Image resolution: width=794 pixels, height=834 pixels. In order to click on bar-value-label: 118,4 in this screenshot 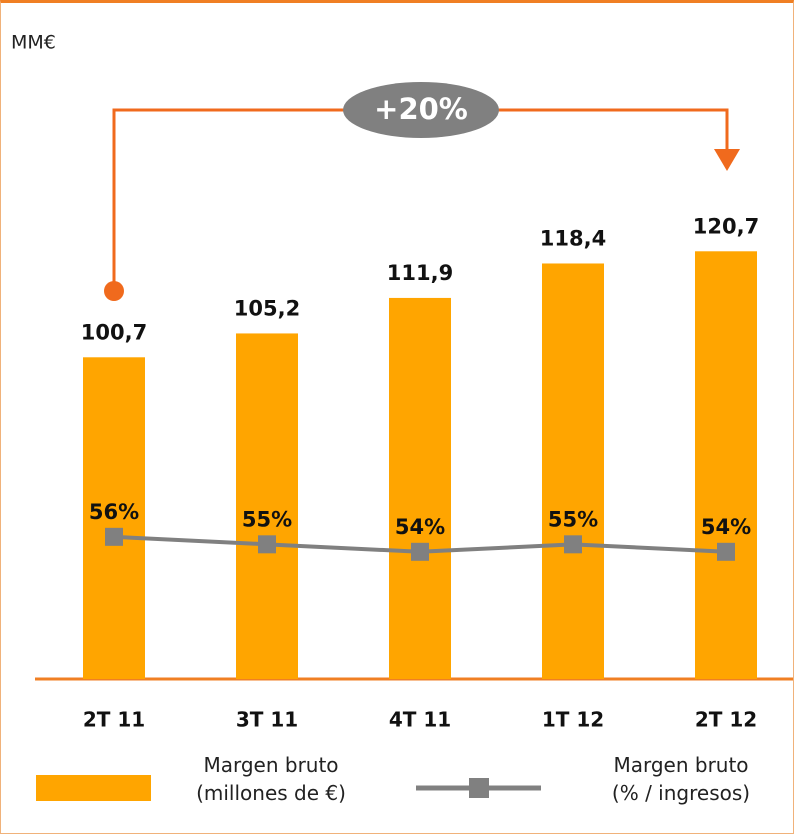, I will do `click(573, 238)`.